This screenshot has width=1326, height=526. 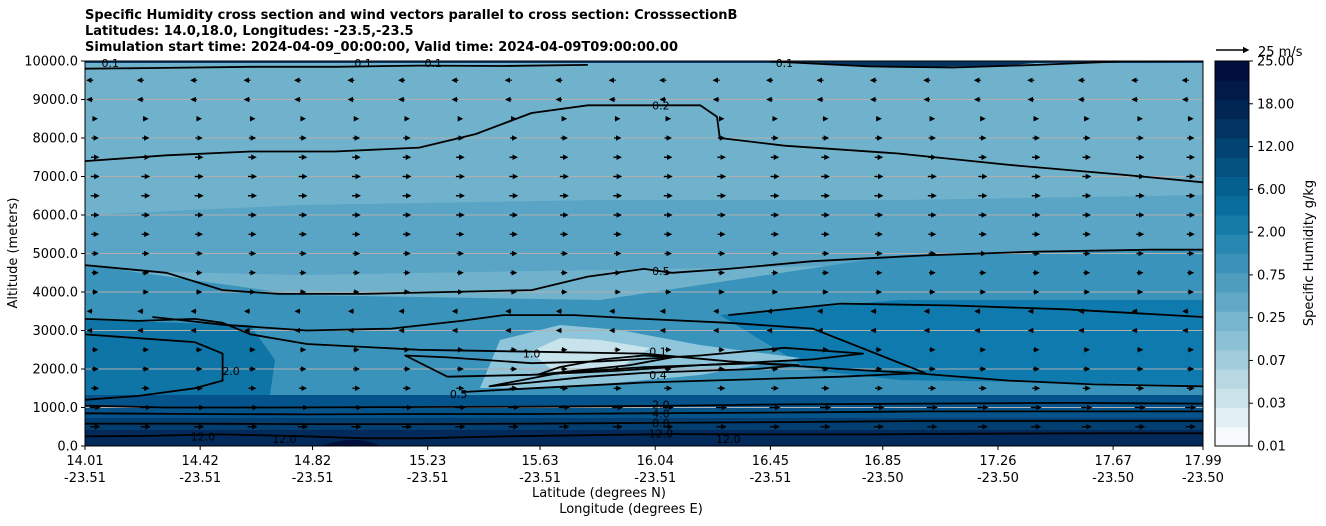 What do you see at coordinates (661, 413) in the screenshot?
I see `contour-label: 4.0` at bounding box center [661, 413].